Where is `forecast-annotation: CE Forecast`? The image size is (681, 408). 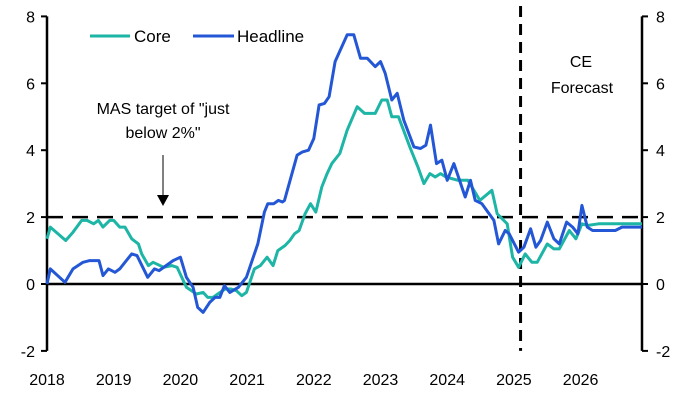
forecast-annotation: CE Forecast is located at coordinates (582, 75).